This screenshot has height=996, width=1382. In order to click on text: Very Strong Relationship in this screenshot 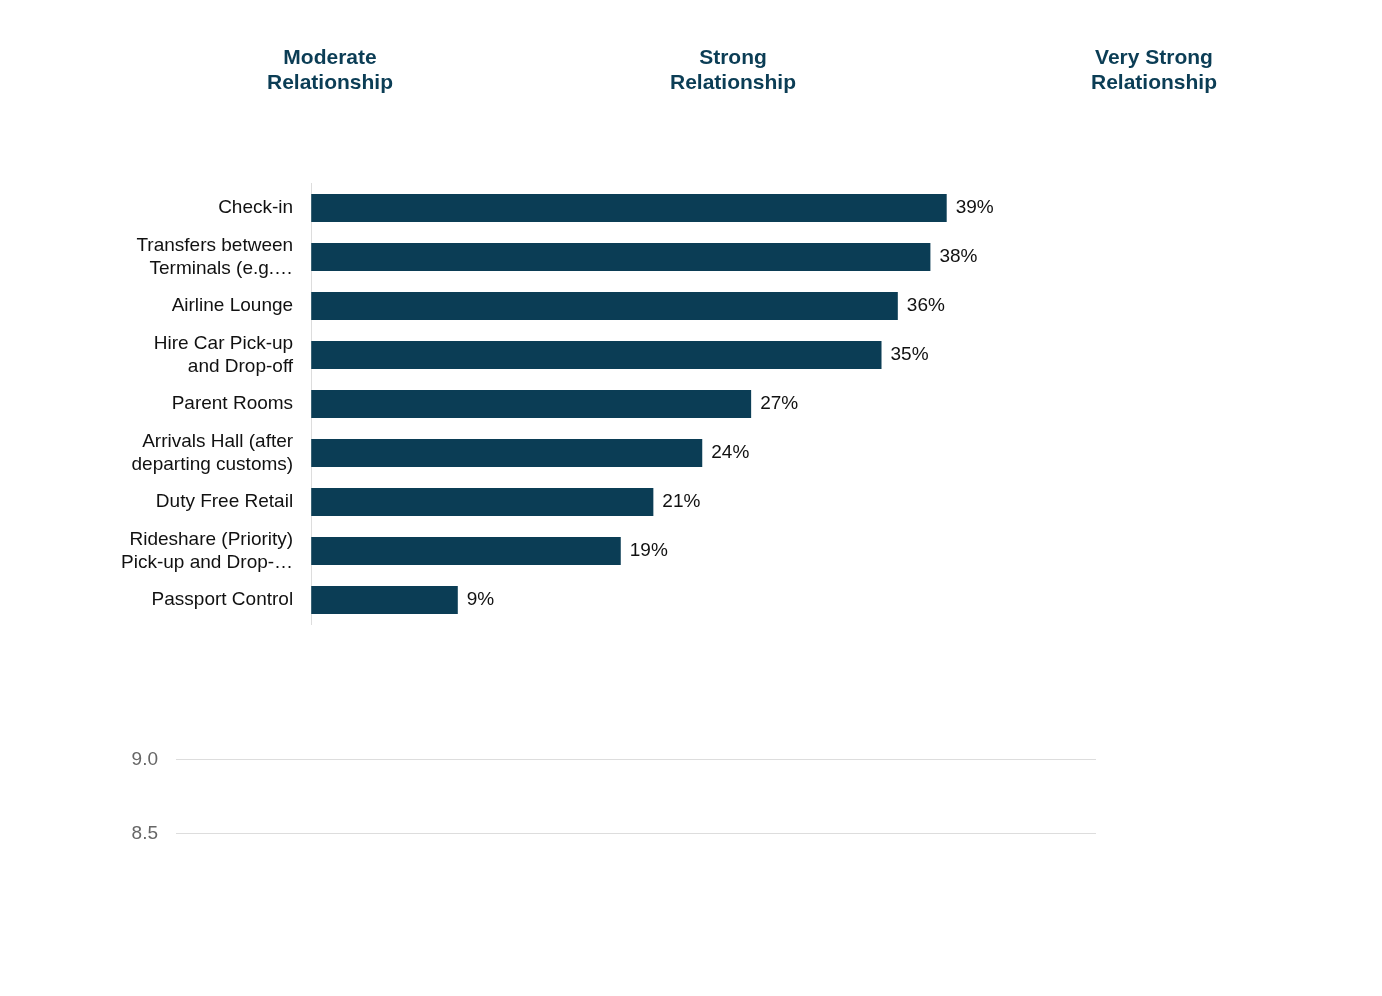, I will do `click(1154, 69)`.